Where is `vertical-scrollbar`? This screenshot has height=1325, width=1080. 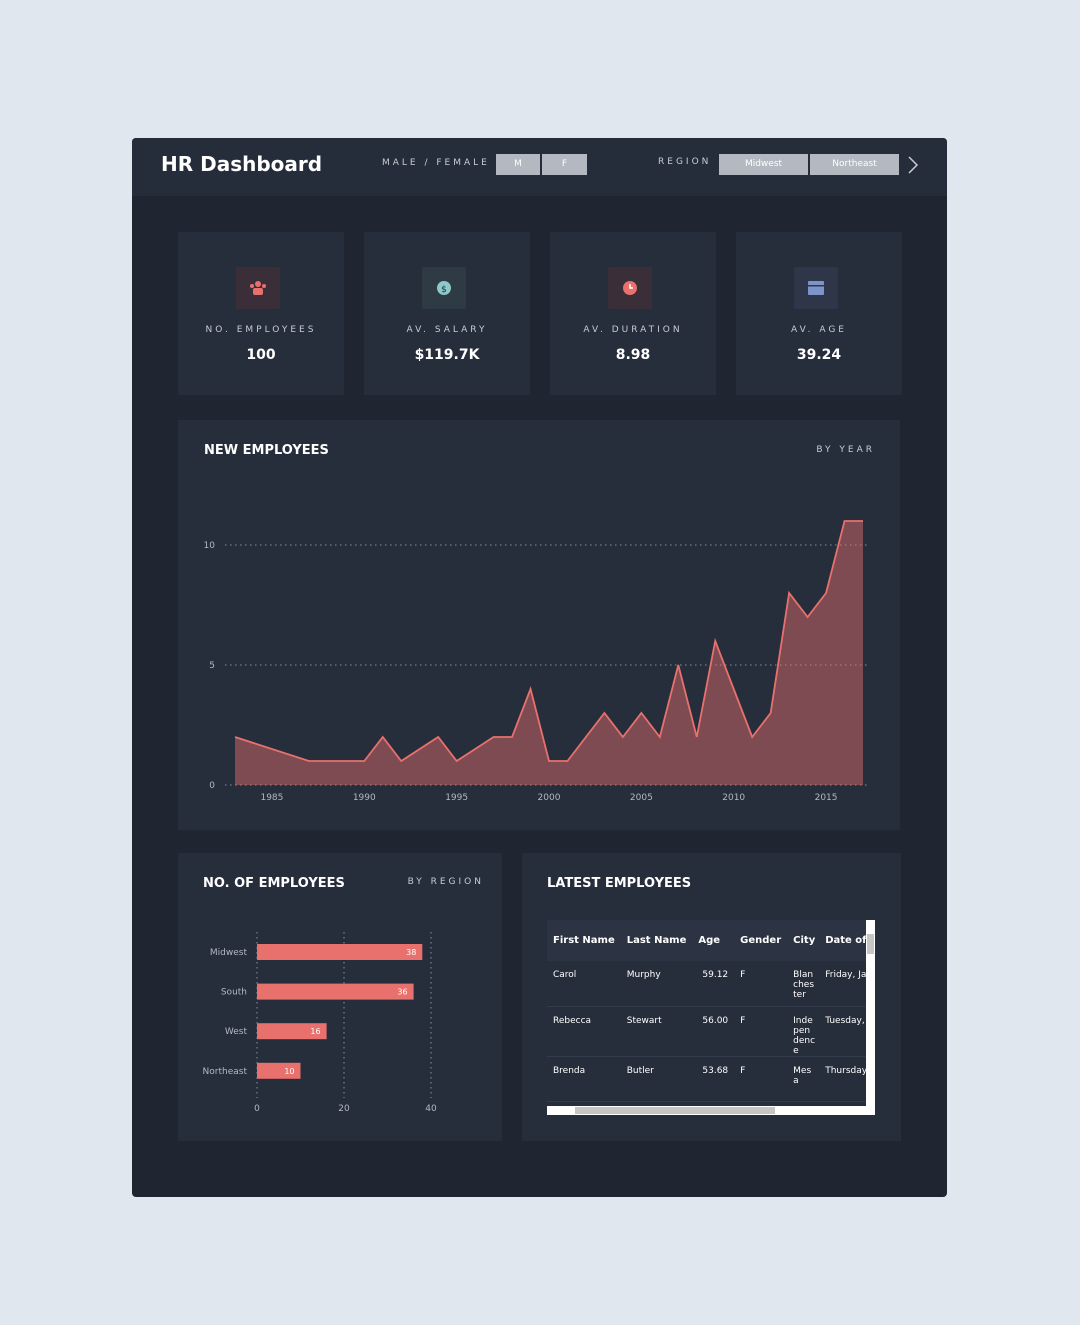
vertical-scrollbar is located at coordinates (870, 1013).